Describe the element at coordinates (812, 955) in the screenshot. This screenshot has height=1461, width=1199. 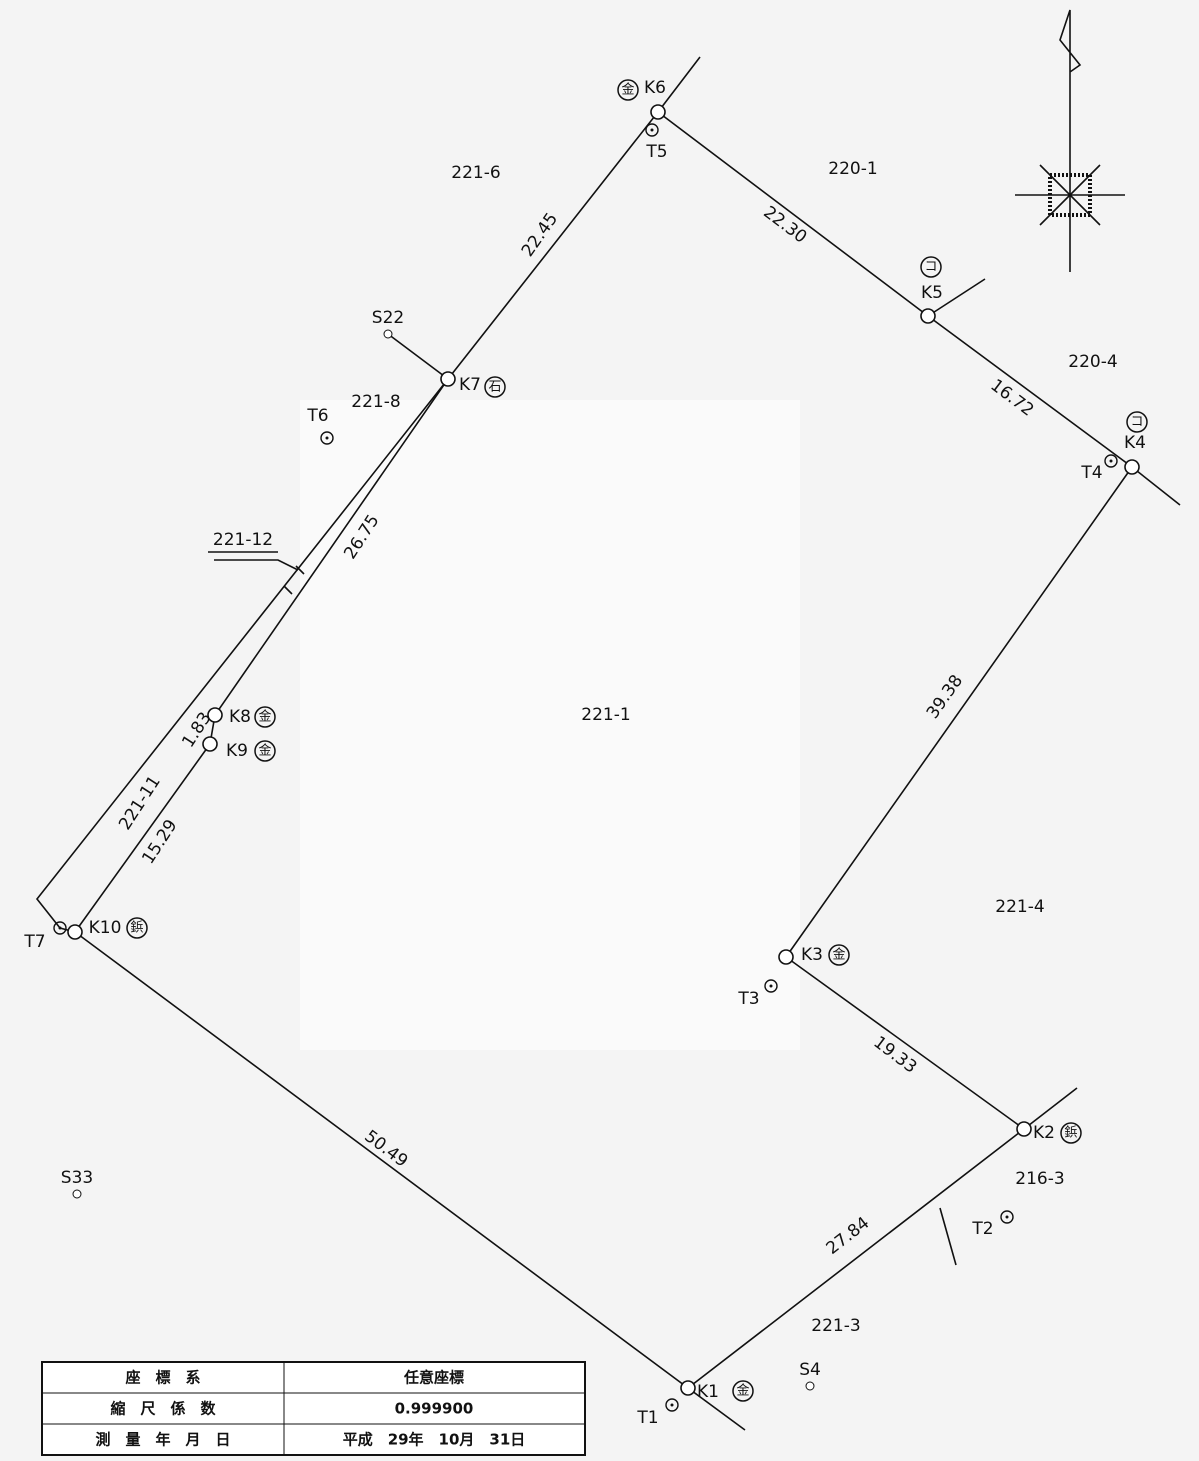
I see `point-label: K3` at that location.